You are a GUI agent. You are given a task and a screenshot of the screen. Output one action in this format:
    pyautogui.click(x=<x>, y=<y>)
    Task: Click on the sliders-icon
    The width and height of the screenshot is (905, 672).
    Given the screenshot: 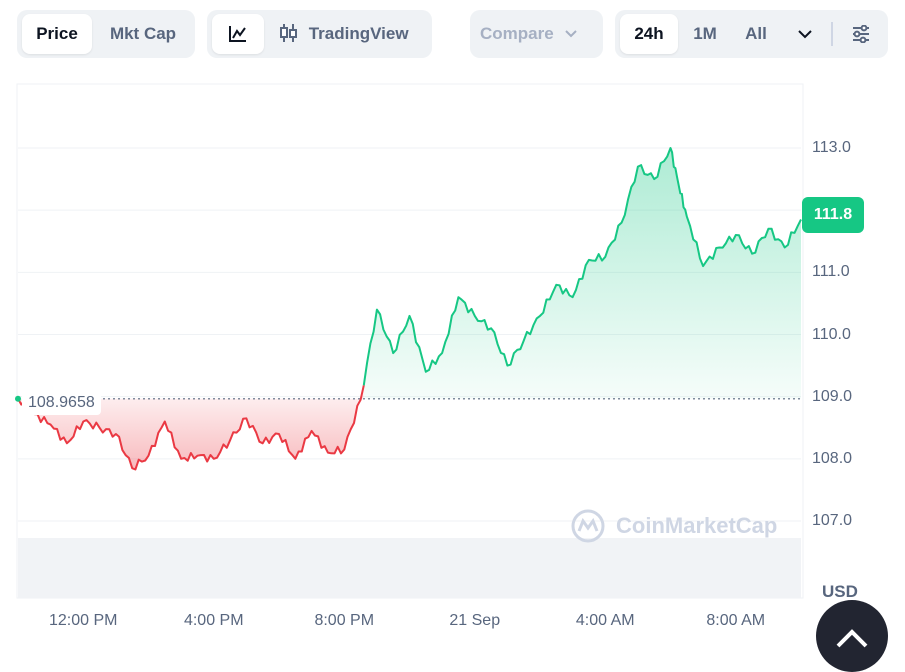 What is the action you would take?
    pyautogui.click(x=861, y=34)
    